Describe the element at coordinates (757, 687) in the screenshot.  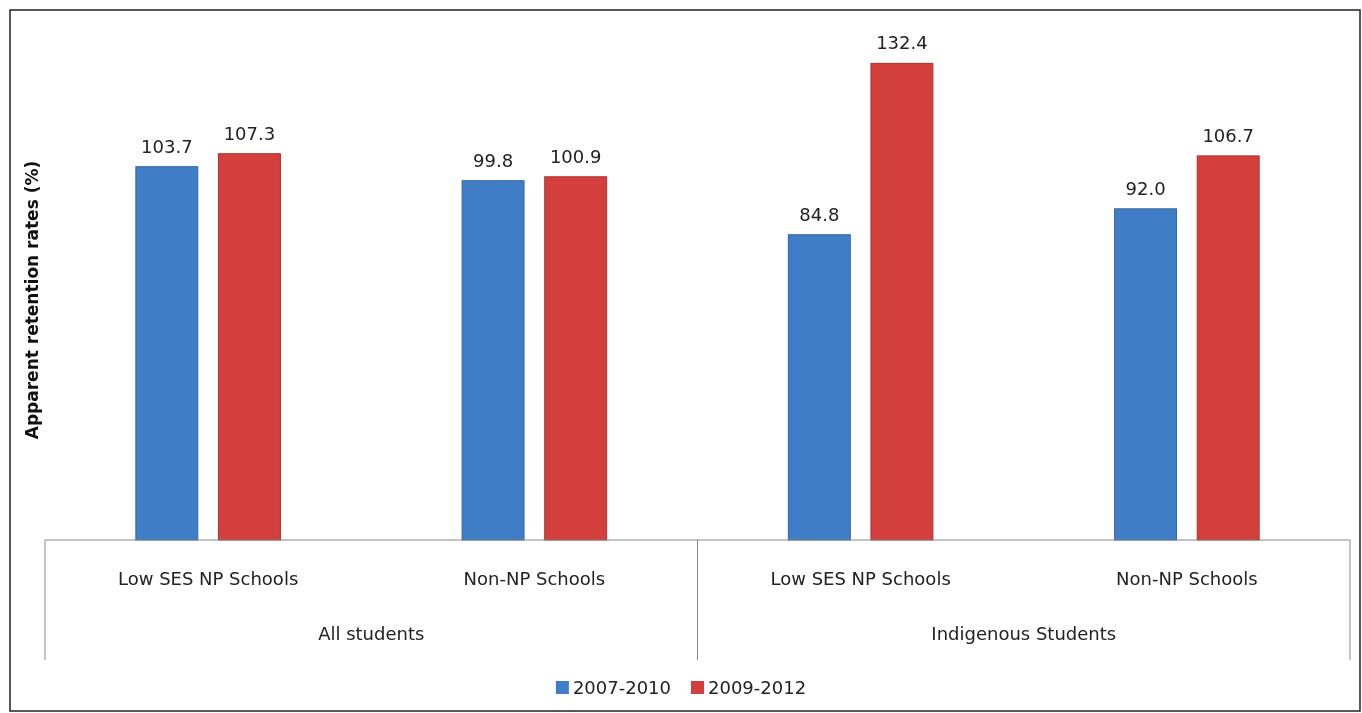
I see `legend-label: 2009-2012` at that location.